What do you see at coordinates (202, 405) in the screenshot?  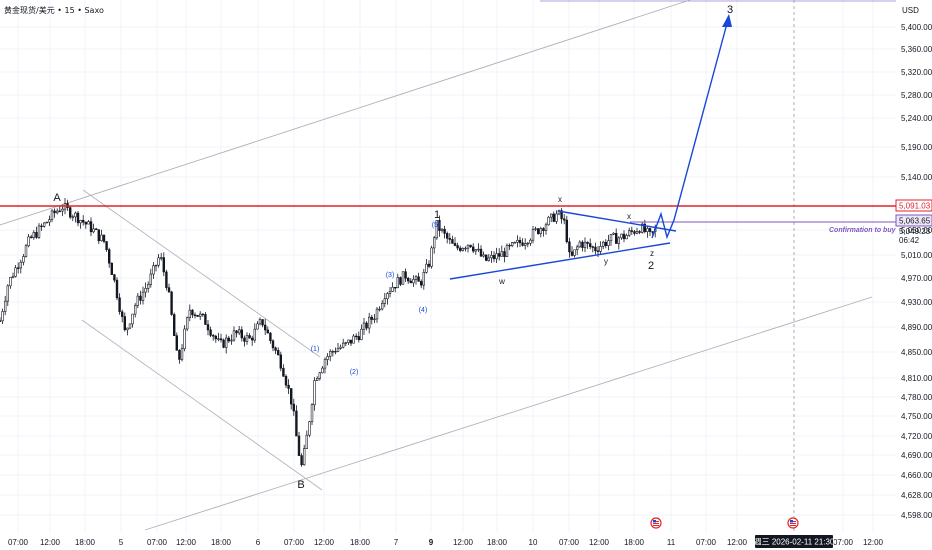 I see `descending-channel-lower` at bounding box center [202, 405].